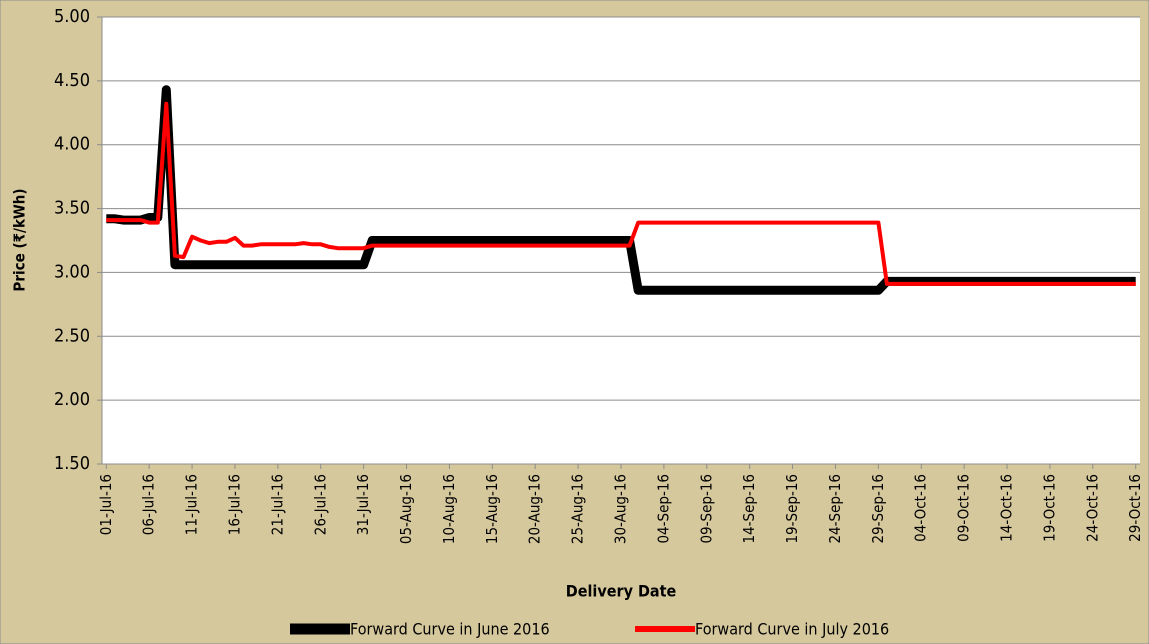 Image resolution: width=1149 pixels, height=644 pixels. Describe the element at coordinates (663, 509) in the screenshot. I see `x-tick-label: 04-Sep-16` at that location.